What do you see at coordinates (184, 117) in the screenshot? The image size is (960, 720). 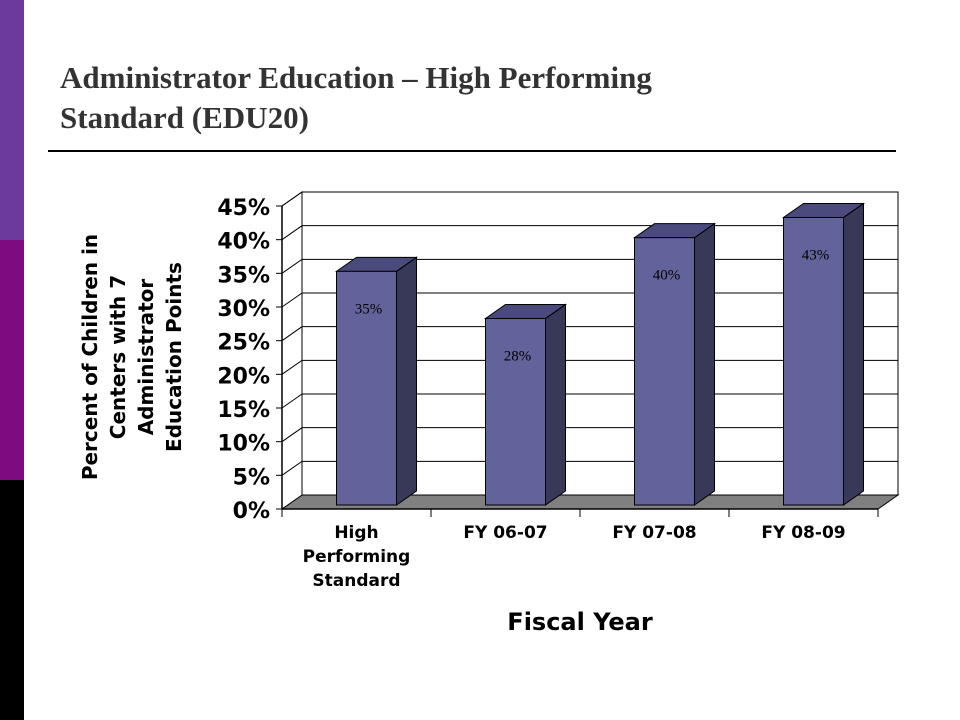 I see `slide-title-line-2: Standard (EDU20)` at bounding box center [184, 117].